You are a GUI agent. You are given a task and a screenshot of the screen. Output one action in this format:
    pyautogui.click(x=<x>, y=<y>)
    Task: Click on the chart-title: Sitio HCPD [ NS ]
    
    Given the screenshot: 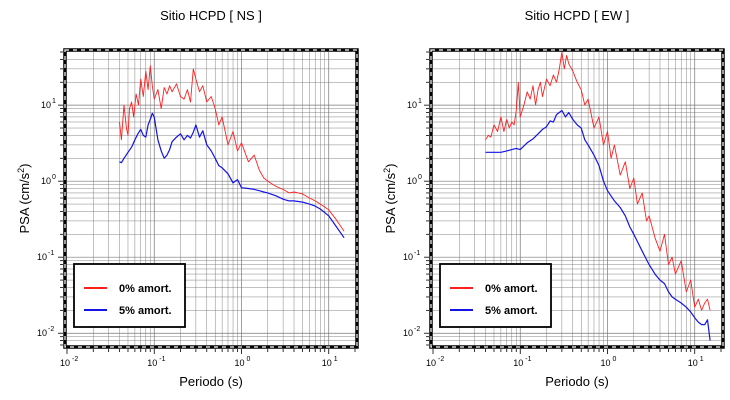 What is the action you would take?
    pyautogui.click(x=211, y=15)
    